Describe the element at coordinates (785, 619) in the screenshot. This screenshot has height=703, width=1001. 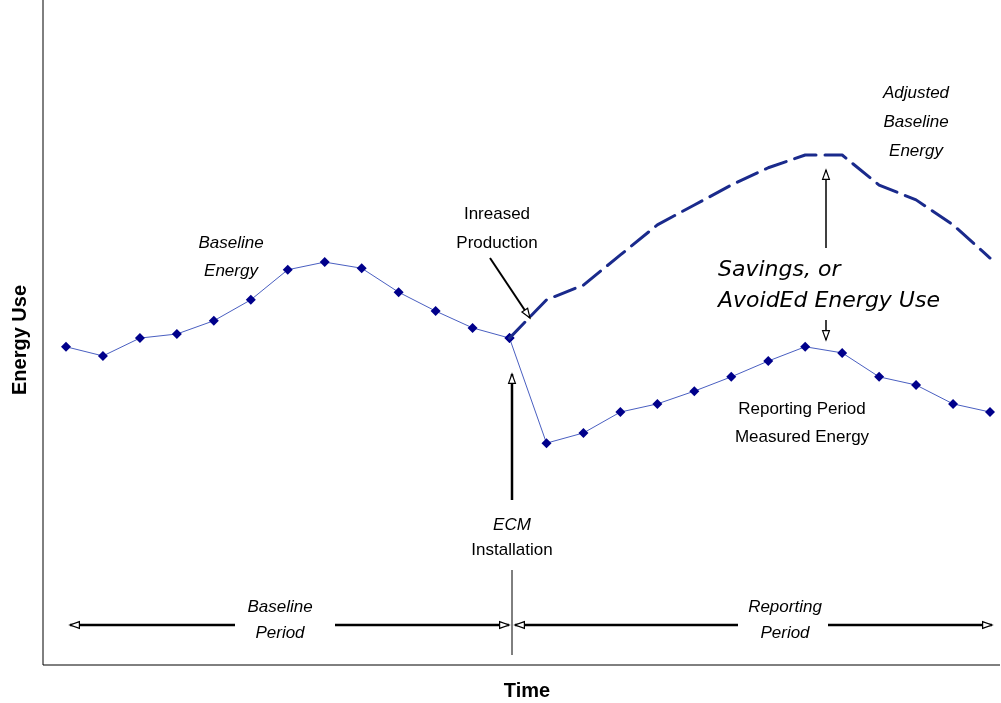
I see `annotation: Reporting Period` at that location.